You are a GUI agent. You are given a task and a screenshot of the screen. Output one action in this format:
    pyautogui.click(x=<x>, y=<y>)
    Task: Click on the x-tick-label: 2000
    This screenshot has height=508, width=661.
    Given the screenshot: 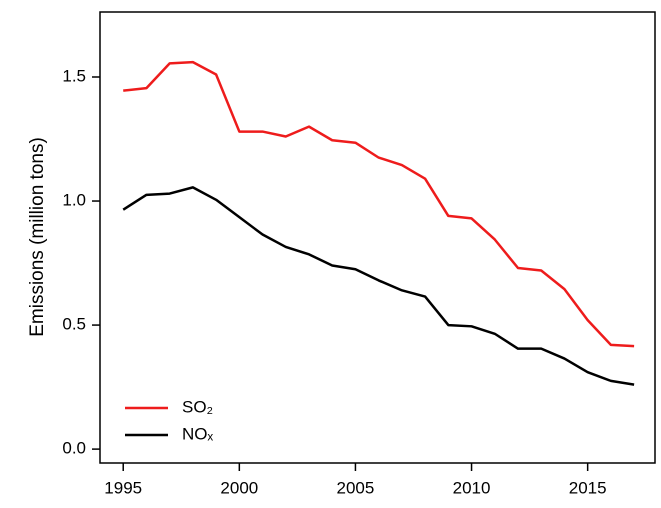 What is the action you would take?
    pyautogui.click(x=239, y=487)
    